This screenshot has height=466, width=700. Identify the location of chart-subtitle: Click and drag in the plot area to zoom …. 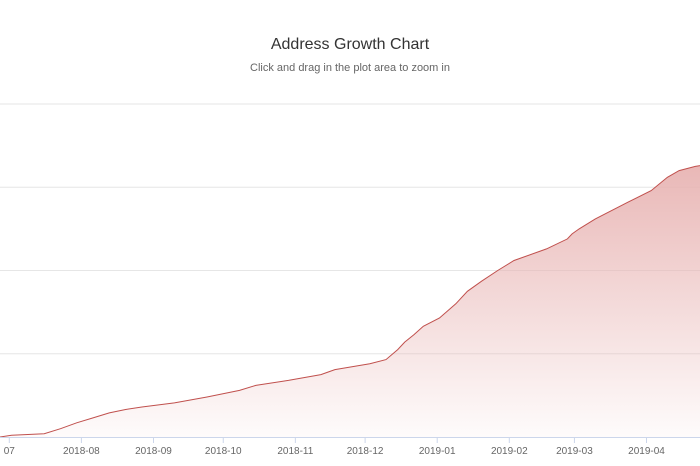
(350, 68).